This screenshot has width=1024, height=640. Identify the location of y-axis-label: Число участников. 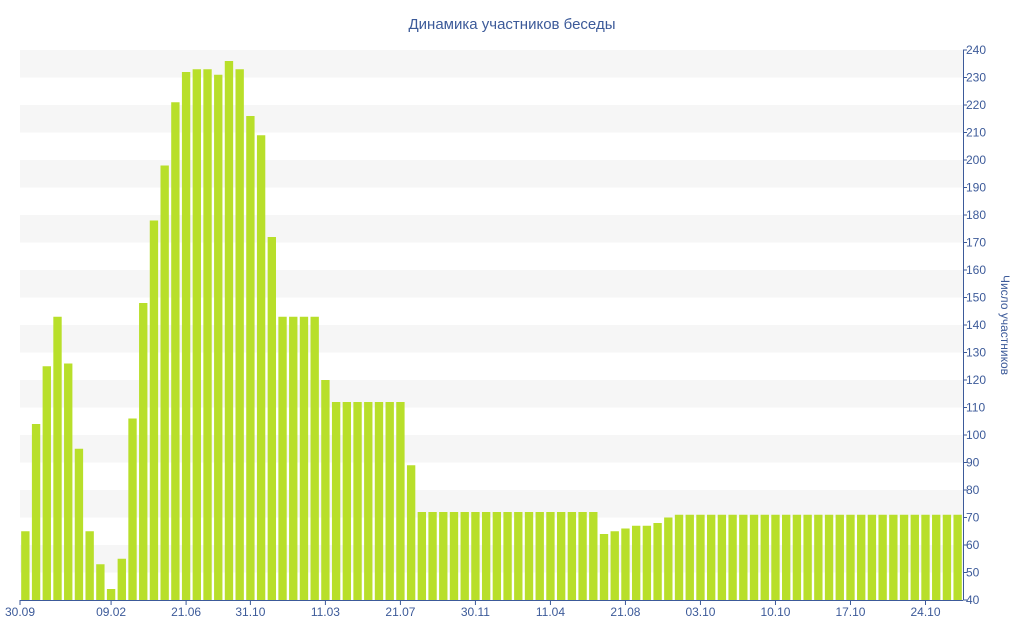
(1005, 325).